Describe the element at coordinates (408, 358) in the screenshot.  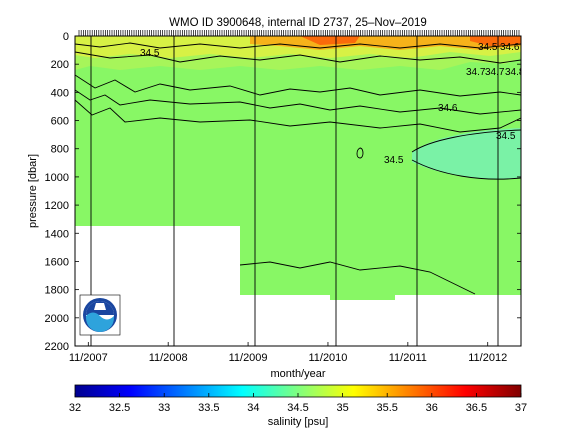
I see `x-tick-label: 11/2011` at that location.